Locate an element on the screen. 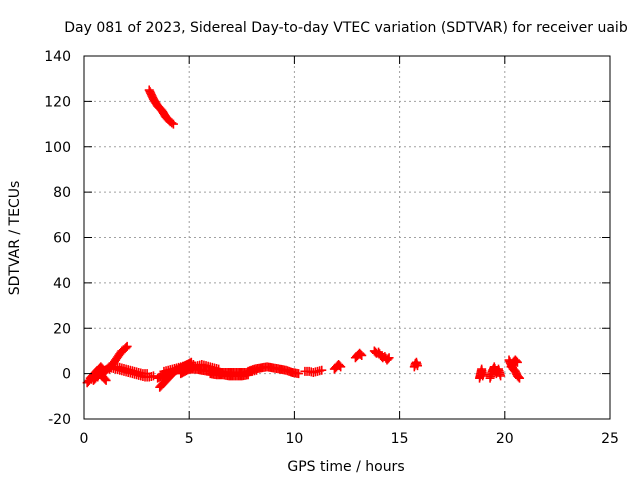 This screenshot has height=480, width=640. x-tick-label: 15 is located at coordinates (400, 439).